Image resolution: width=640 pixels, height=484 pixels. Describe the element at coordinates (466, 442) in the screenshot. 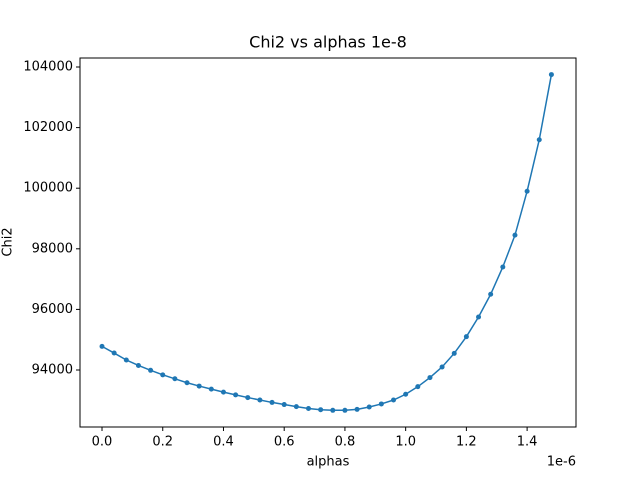

I see `x-tick-label: 1.2` at that location.